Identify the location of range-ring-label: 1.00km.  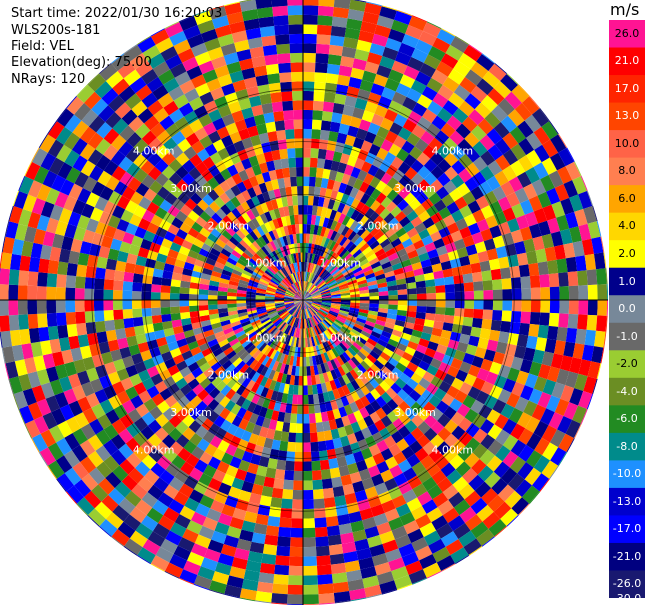
(341, 337).